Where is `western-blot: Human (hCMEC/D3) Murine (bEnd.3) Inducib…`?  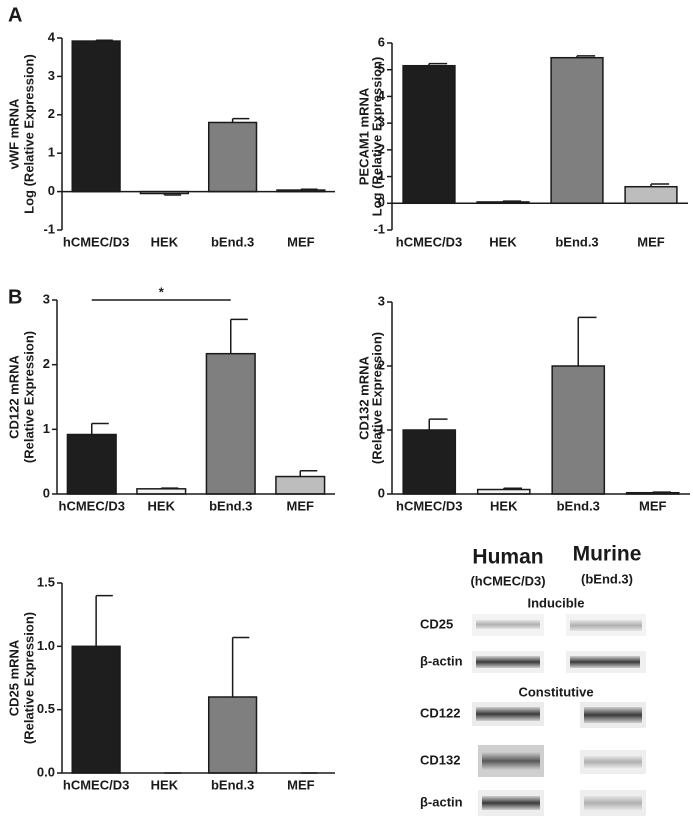
western-blot: Human (hCMEC/D3) Murine (bEnd.3) Inducib… is located at coordinates (533, 679).